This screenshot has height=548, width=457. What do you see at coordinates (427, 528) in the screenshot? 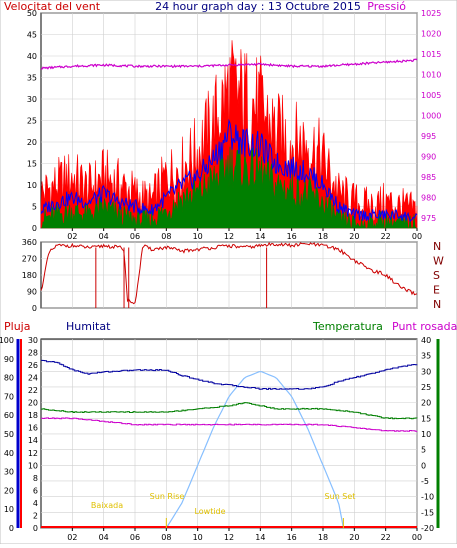
I see `temp-tick-label: -20` at bounding box center [427, 528].